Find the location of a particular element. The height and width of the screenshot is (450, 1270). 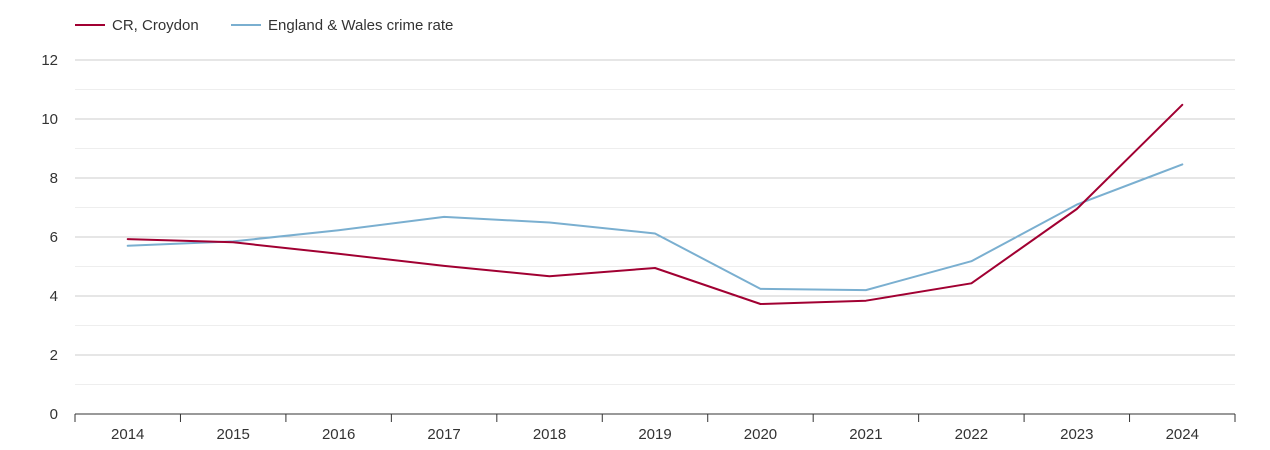

x-tick-label: 2024 is located at coordinates (1182, 434).